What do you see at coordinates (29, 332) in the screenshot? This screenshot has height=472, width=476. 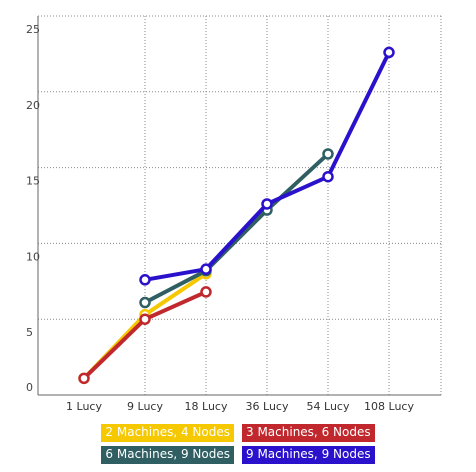 I see `y-tick-label-5: 5` at bounding box center [29, 332].